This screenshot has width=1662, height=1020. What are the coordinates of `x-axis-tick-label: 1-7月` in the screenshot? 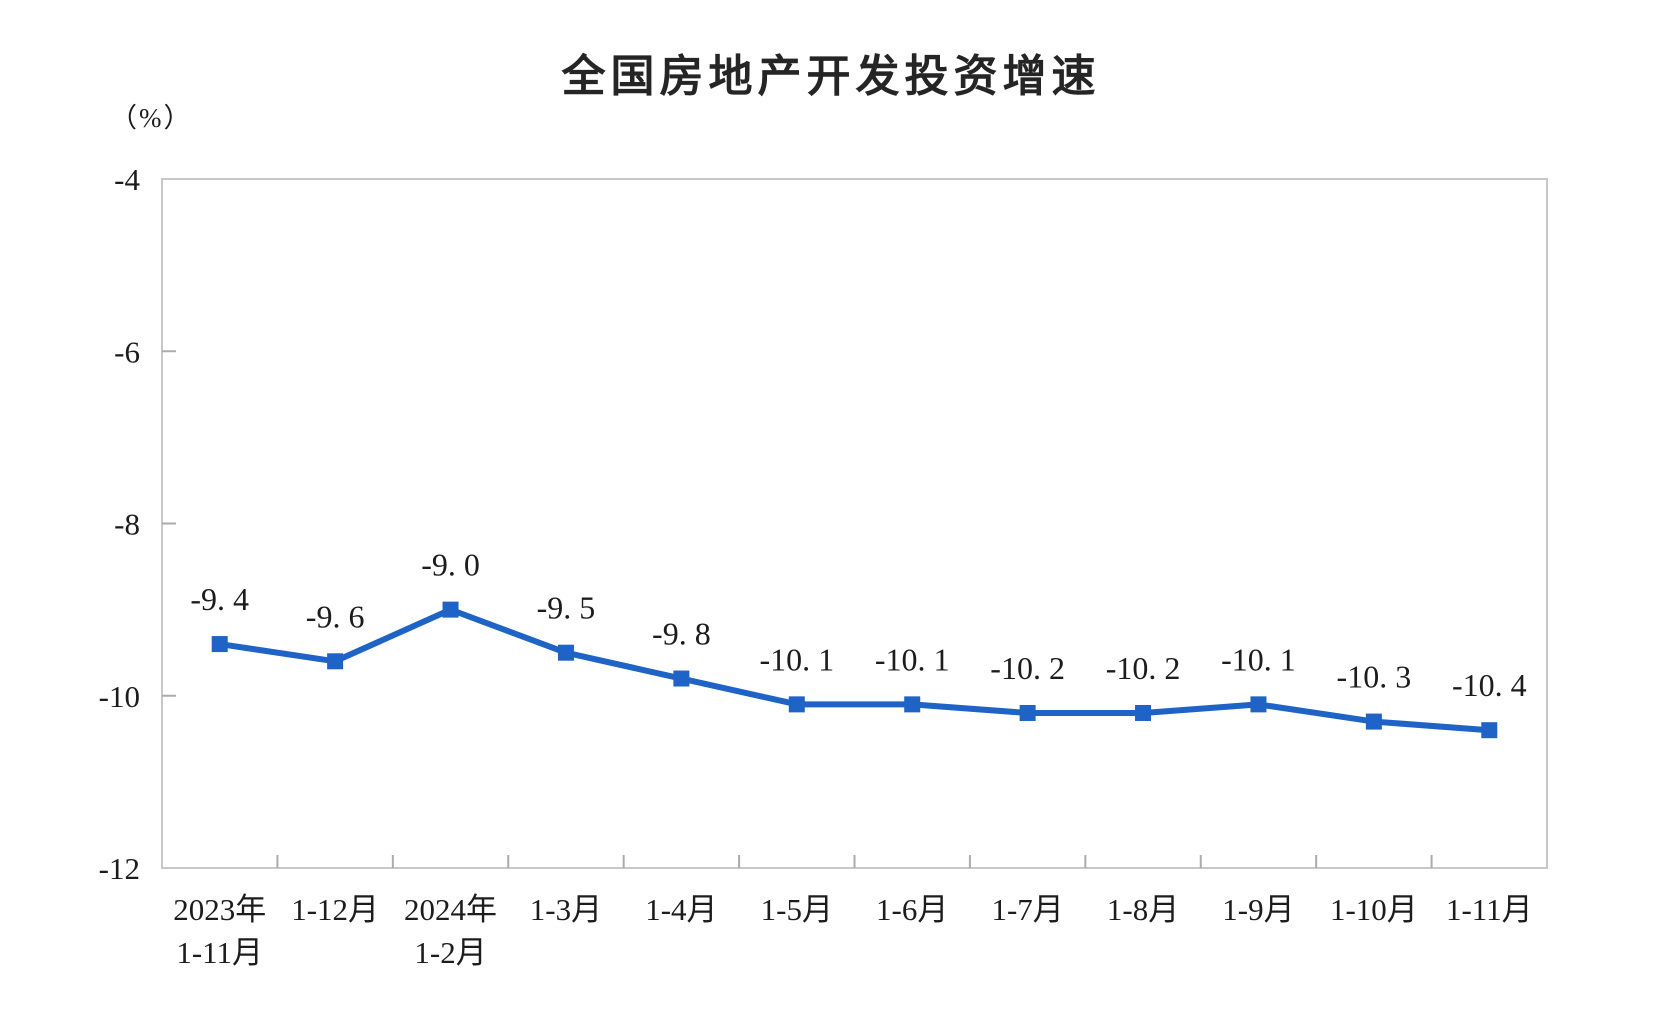 It's located at (1027, 909).